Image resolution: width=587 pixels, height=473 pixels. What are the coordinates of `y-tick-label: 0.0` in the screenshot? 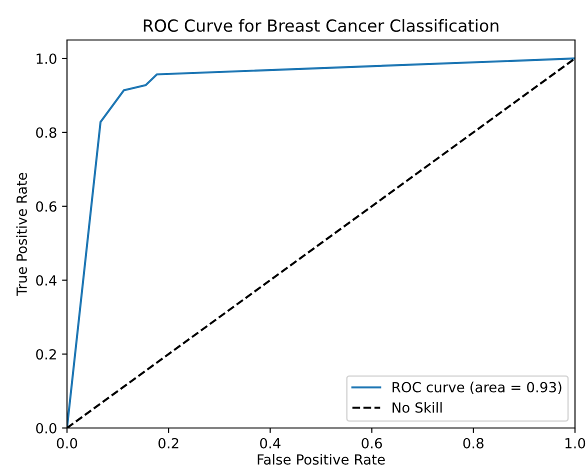 It's located at (46, 428).